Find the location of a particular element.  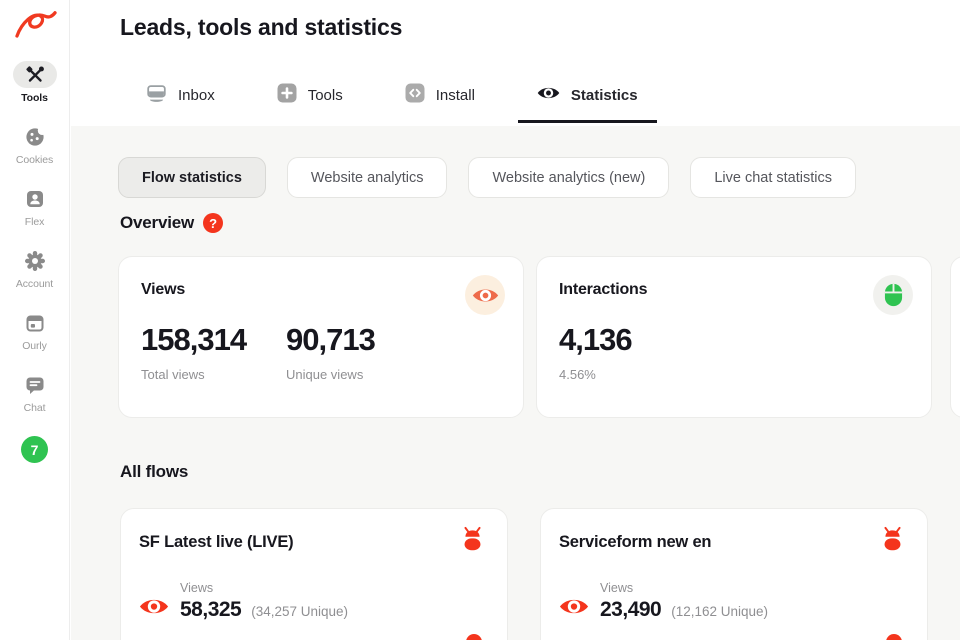

sidebar: Tools Cookies Flex is located at coordinates (35, 320).